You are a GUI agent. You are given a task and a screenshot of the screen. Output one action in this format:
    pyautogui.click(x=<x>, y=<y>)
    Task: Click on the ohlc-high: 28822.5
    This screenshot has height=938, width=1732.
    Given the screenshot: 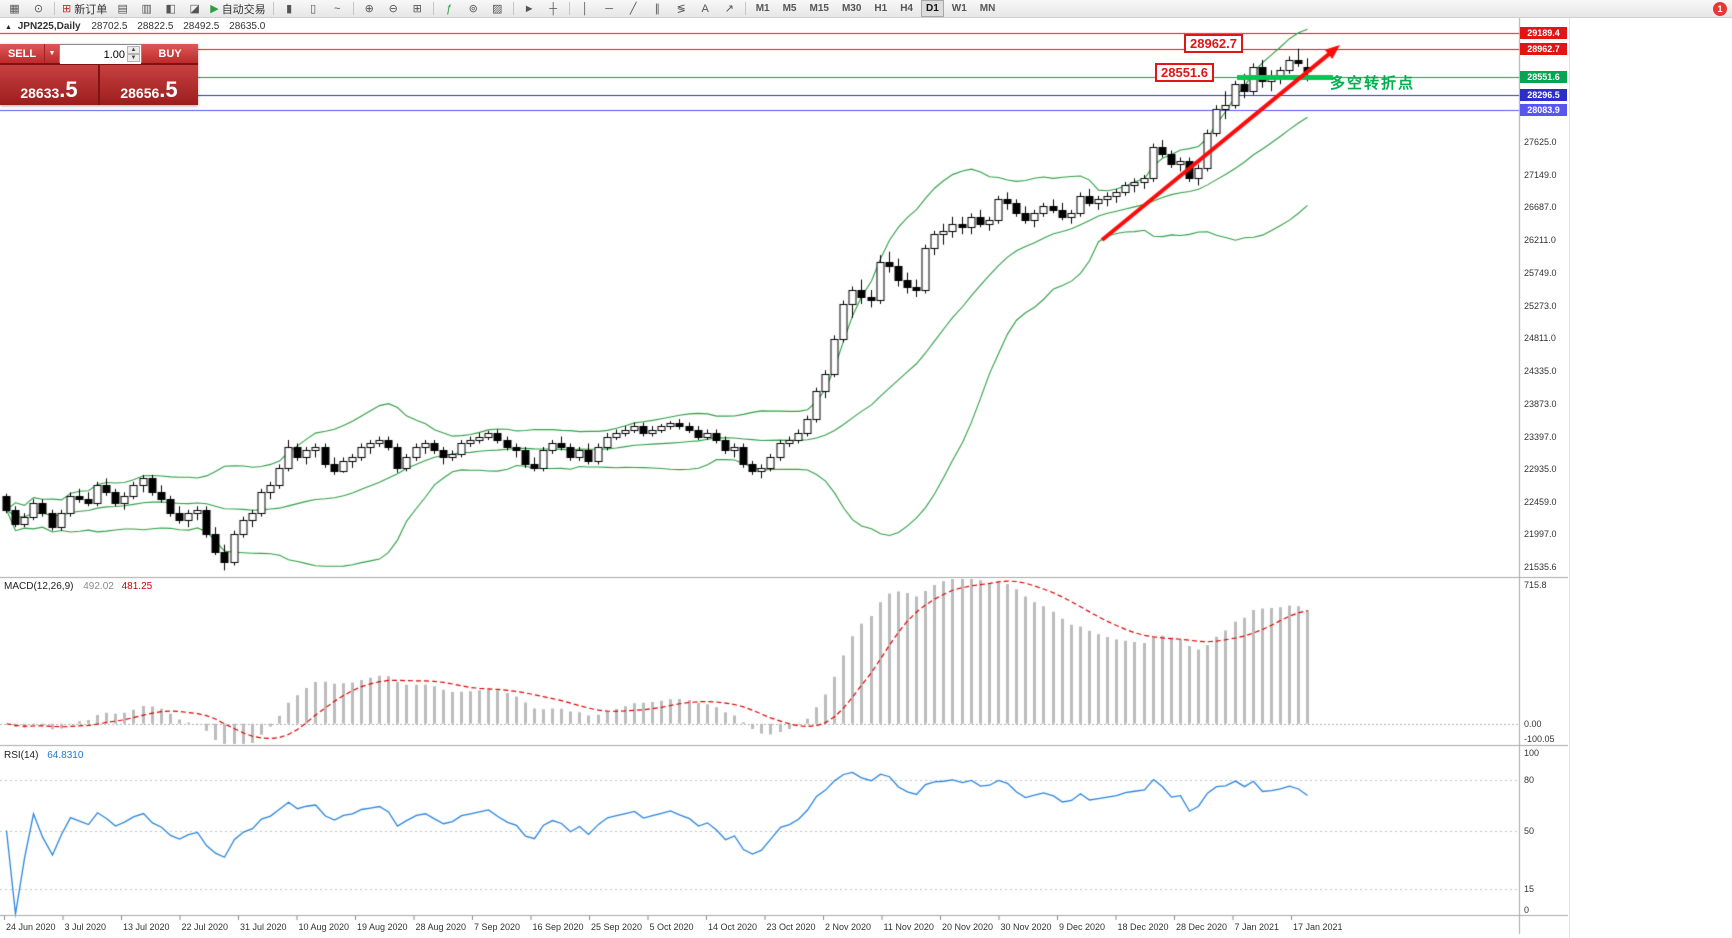 What is the action you would take?
    pyautogui.click(x=155, y=26)
    